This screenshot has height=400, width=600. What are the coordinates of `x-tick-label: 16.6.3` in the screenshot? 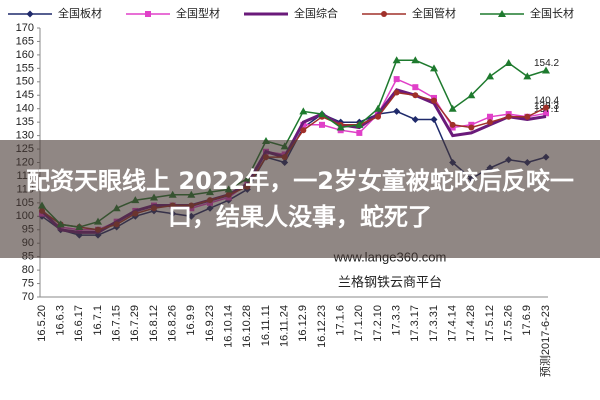 It's located at (61, 320).